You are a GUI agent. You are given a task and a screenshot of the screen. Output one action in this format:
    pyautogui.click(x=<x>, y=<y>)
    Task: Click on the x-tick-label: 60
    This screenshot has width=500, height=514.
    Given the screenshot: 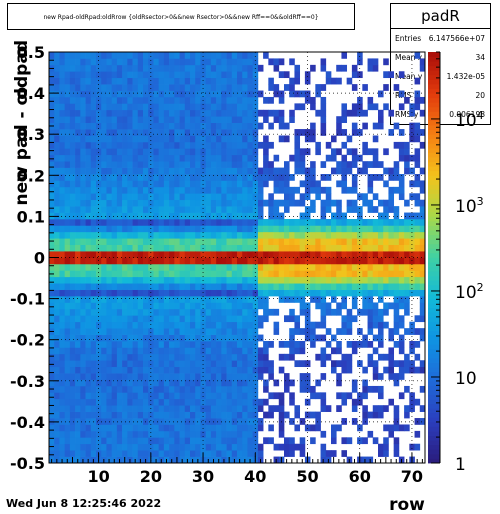 What is the action you would take?
    pyautogui.click(x=360, y=476)
    